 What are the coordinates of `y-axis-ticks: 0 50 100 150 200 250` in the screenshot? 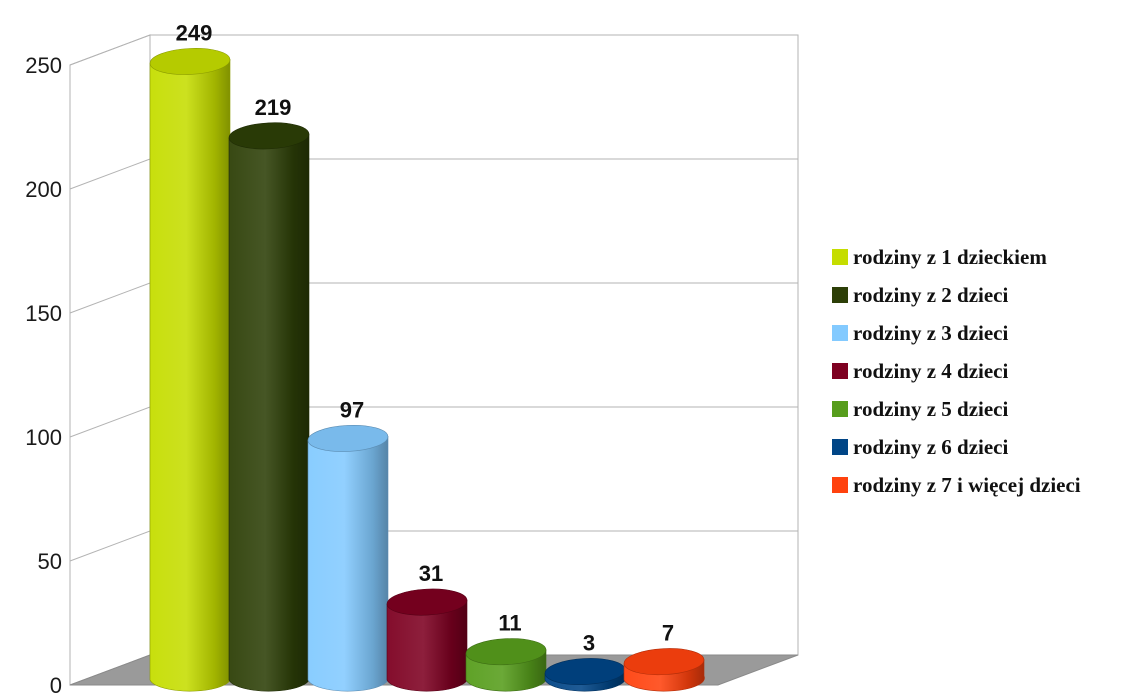 It's located at (43, 375).